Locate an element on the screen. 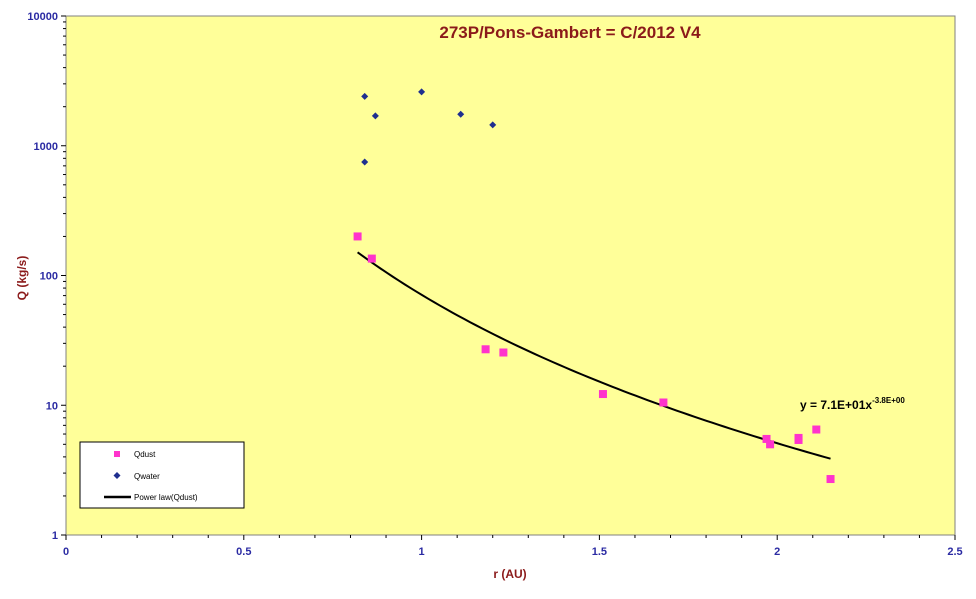  x-axis-label: r (AU) is located at coordinates (509, 574).